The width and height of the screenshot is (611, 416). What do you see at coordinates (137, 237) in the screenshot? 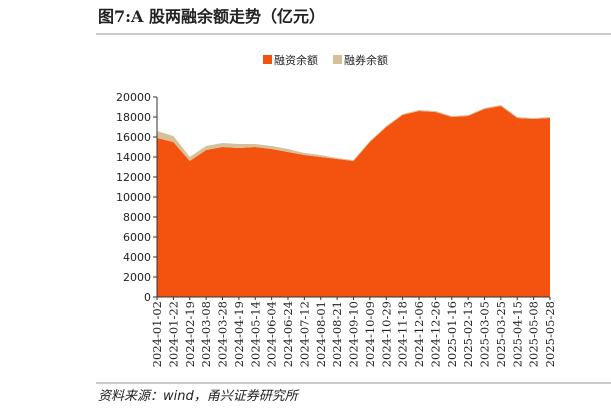
I see `y-tick-label: 6000` at bounding box center [137, 237].